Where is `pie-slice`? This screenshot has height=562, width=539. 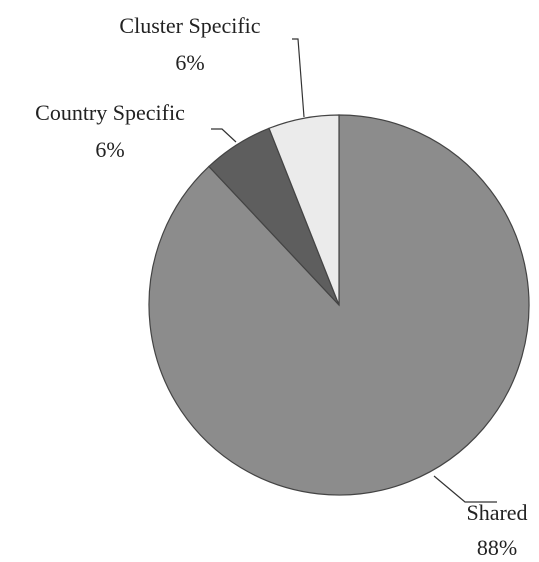
pie-slice is located at coordinates (304, 210).